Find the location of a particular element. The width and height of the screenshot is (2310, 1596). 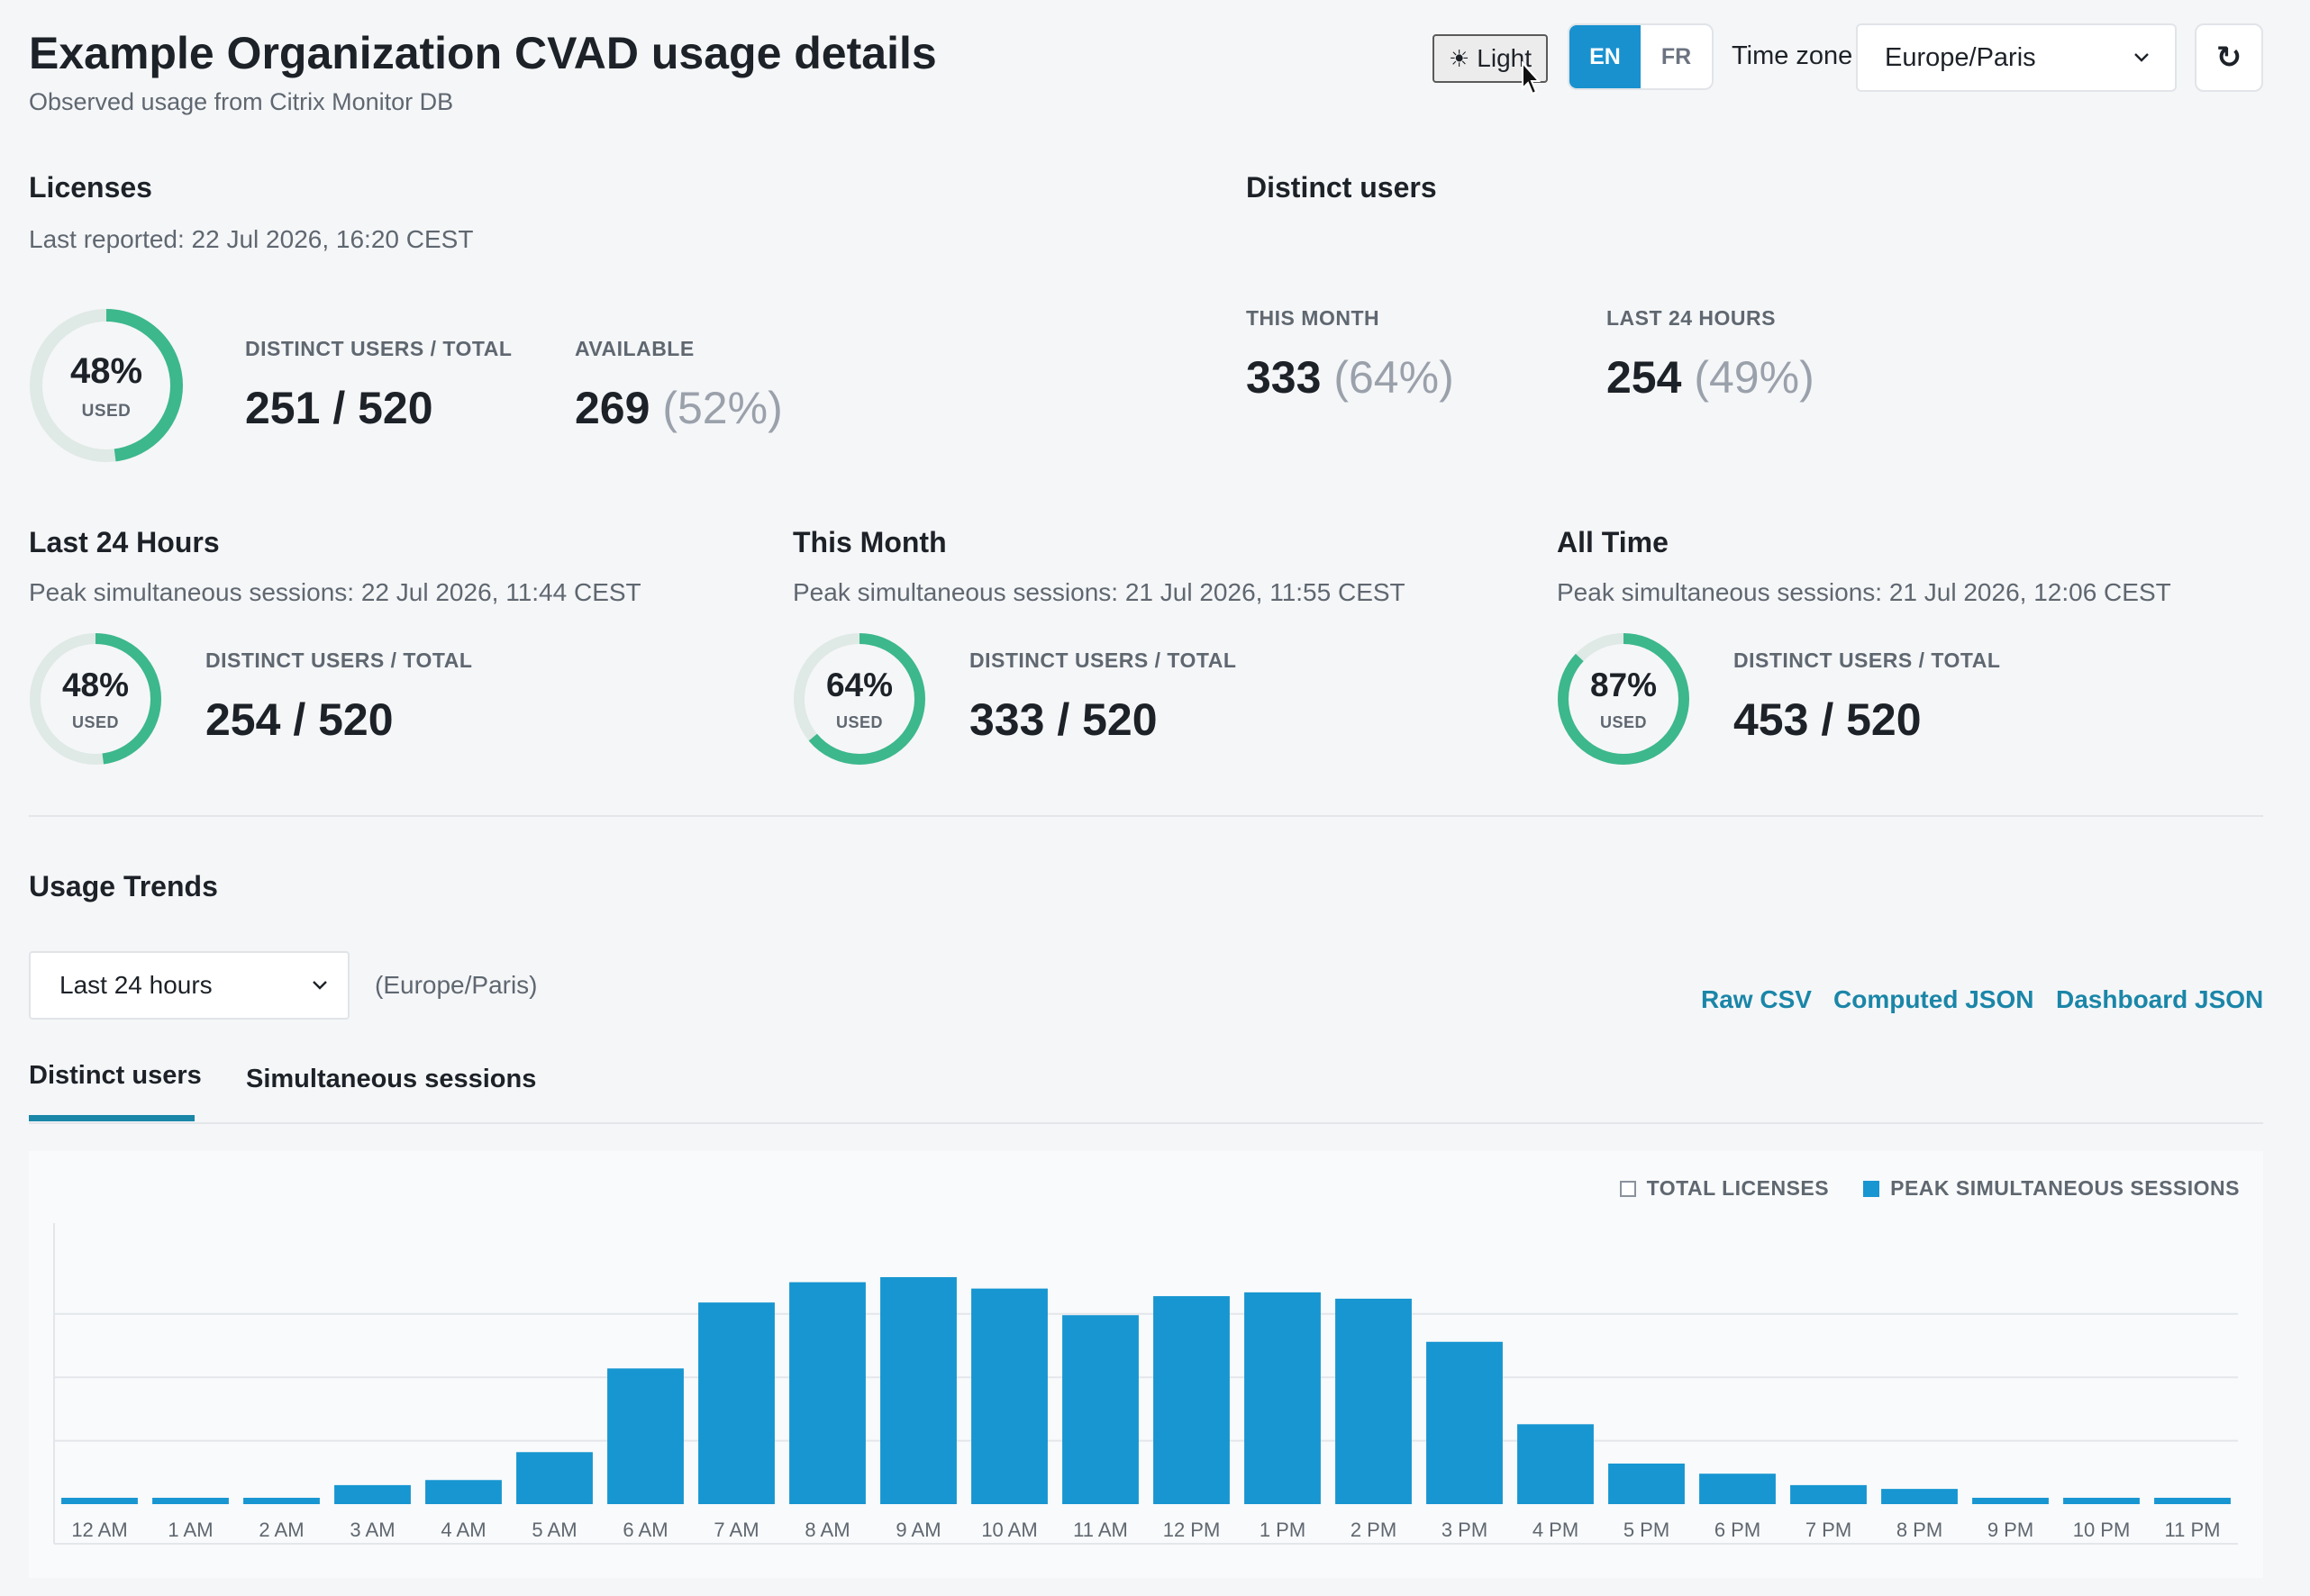

period-usage-donut: 87% USED is located at coordinates (1623, 699).